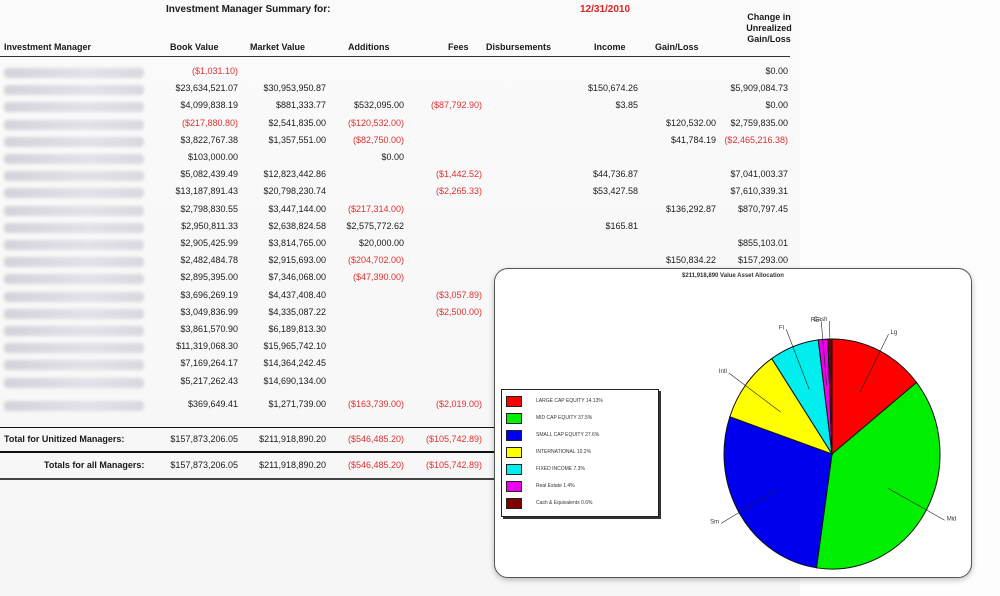 The image size is (1000, 596). Describe the element at coordinates (453, 439) in the screenshot. I see `subtotal-fees: ($105,742.89)` at that location.